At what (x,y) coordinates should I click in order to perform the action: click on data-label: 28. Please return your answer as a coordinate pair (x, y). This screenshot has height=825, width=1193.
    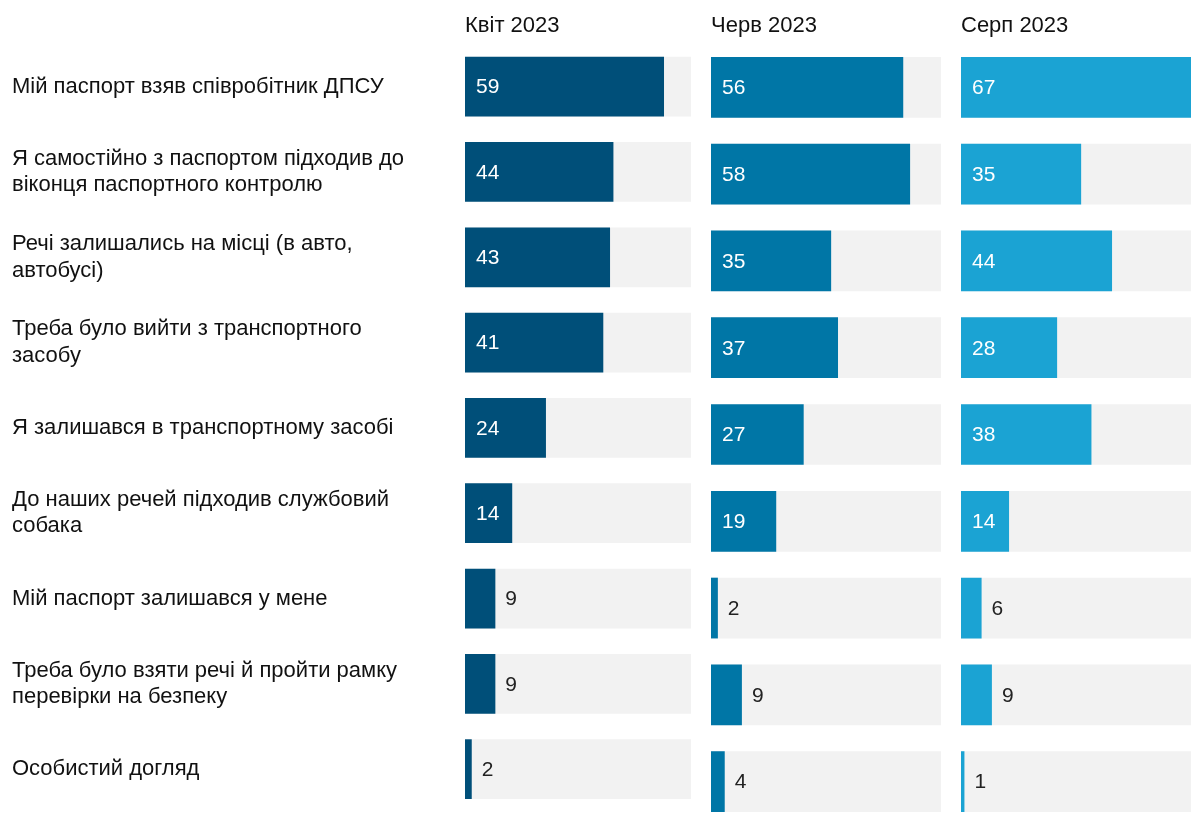
    Looking at the image, I should click on (984, 347).